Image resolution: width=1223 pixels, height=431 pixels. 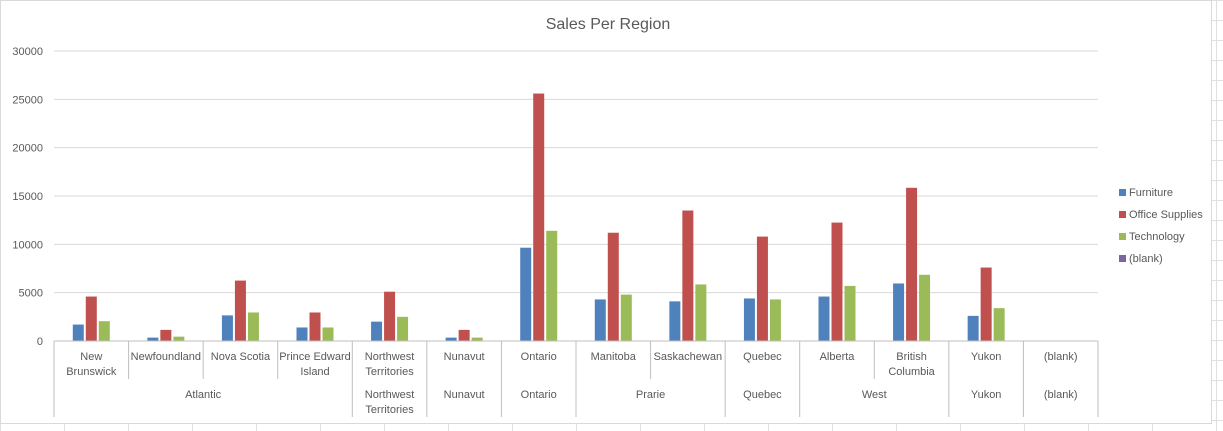 I want to click on x-group-label: Ontario, so click(x=539, y=395).